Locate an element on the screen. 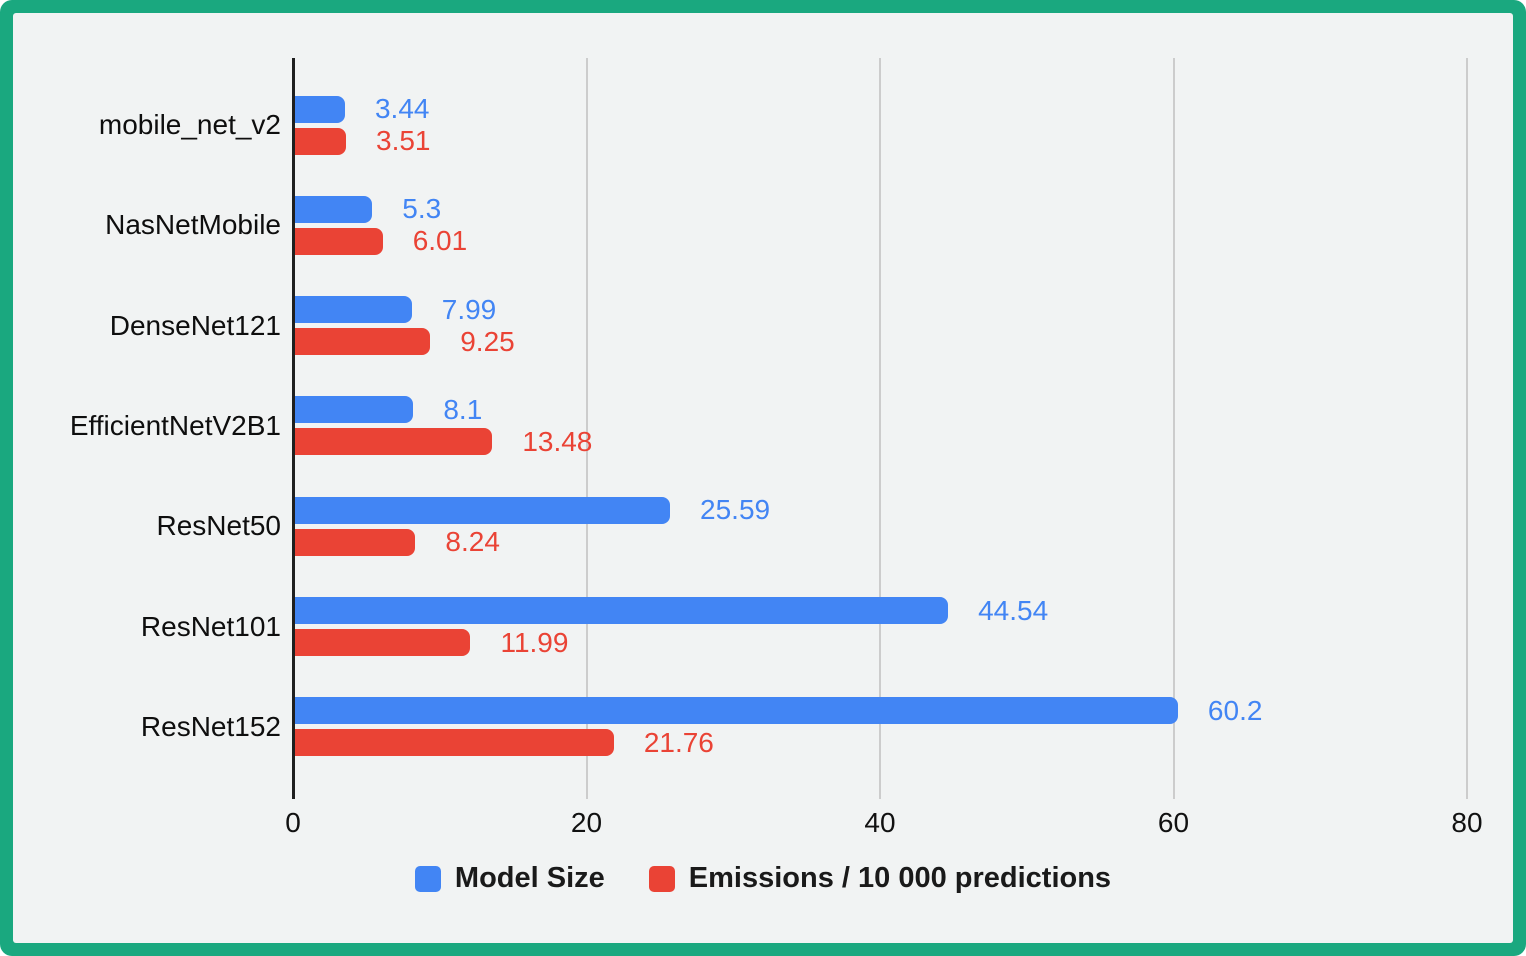 The height and width of the screenshot is (956, 1526). category-label: EfficientNetV2B1 is located at coordinates (175, 425).